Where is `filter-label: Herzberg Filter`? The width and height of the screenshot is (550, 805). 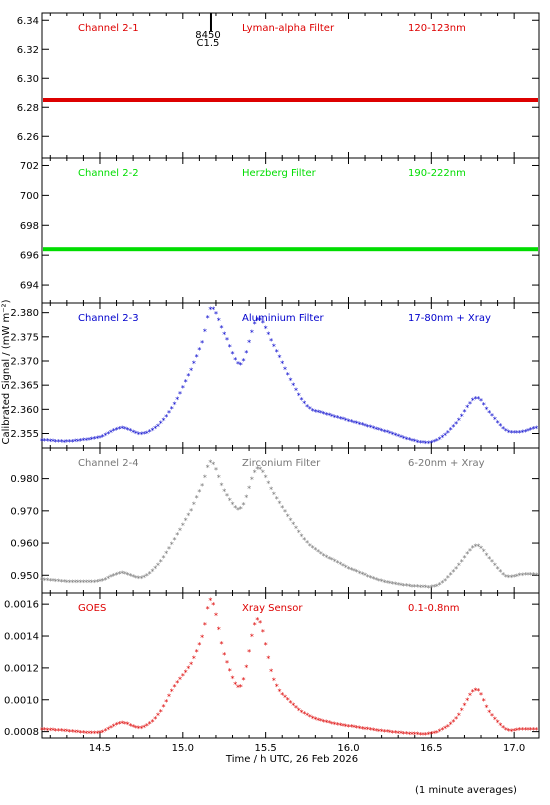 filter-label: Herzberg Filter is located at coordinates (279, 173).